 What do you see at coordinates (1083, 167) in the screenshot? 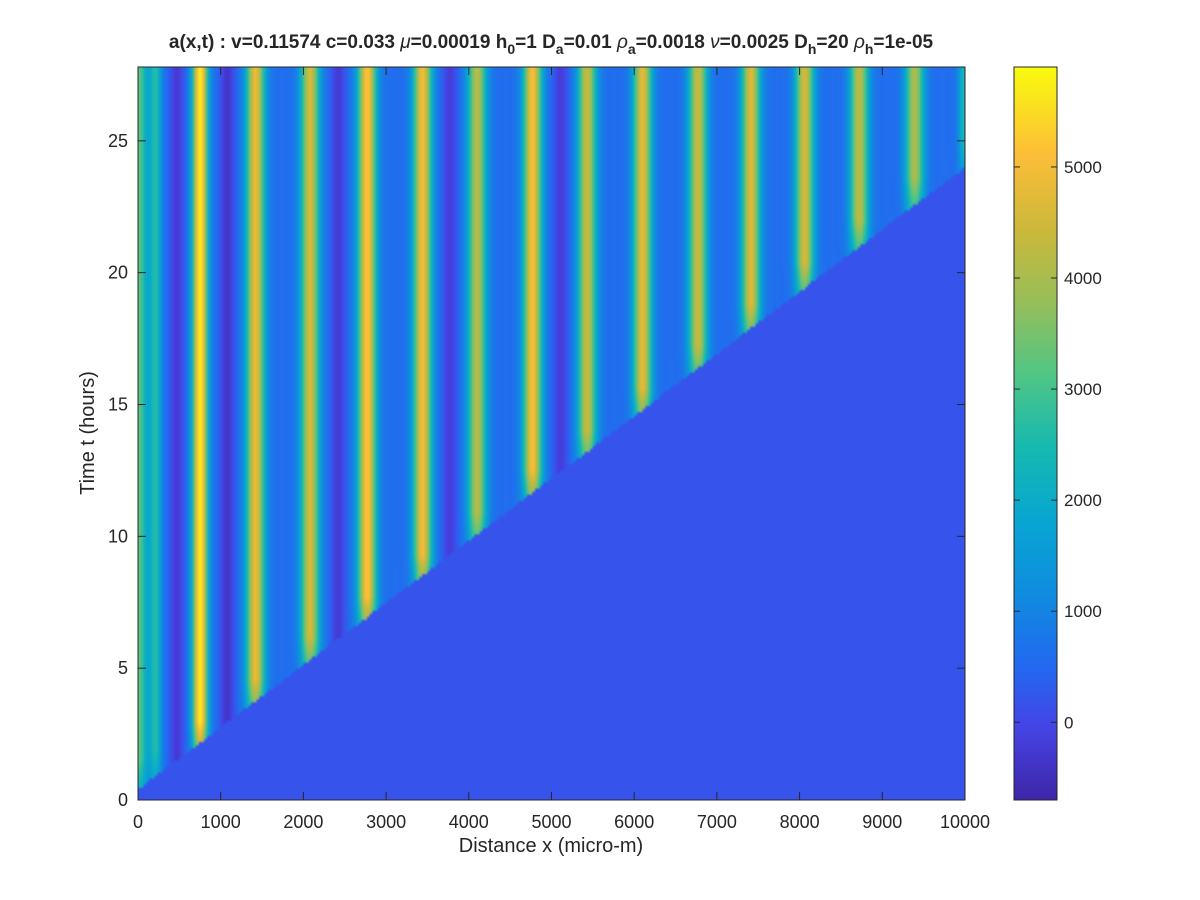
I see `colorbar-tick-label: 5000` at bounding box center [1083, 167].